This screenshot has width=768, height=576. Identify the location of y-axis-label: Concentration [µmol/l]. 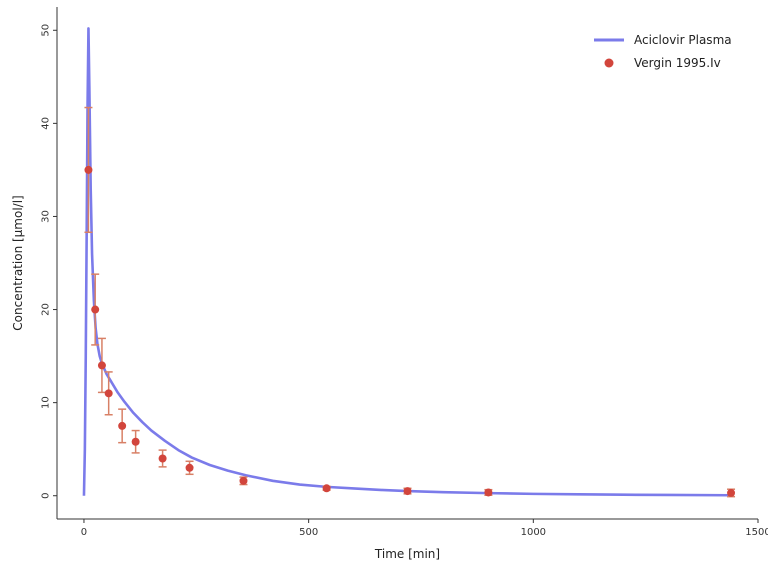
(18, 262).